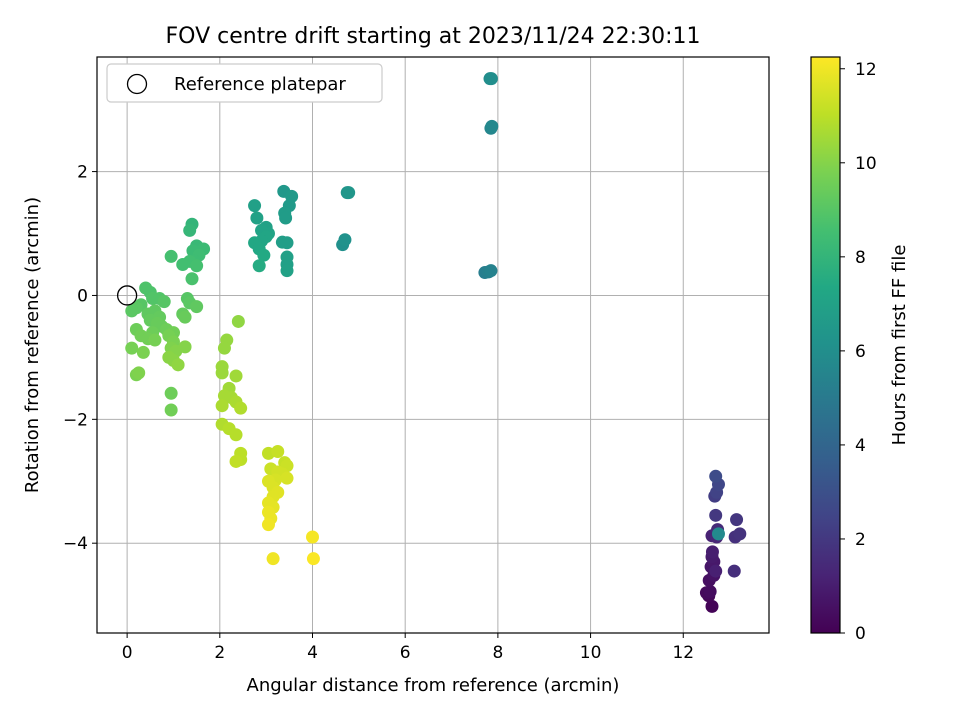  What do you see at coordinates (312, 653) in the screenshot?
I see `x-tick-label: 4` at bounding box center [312, 653].